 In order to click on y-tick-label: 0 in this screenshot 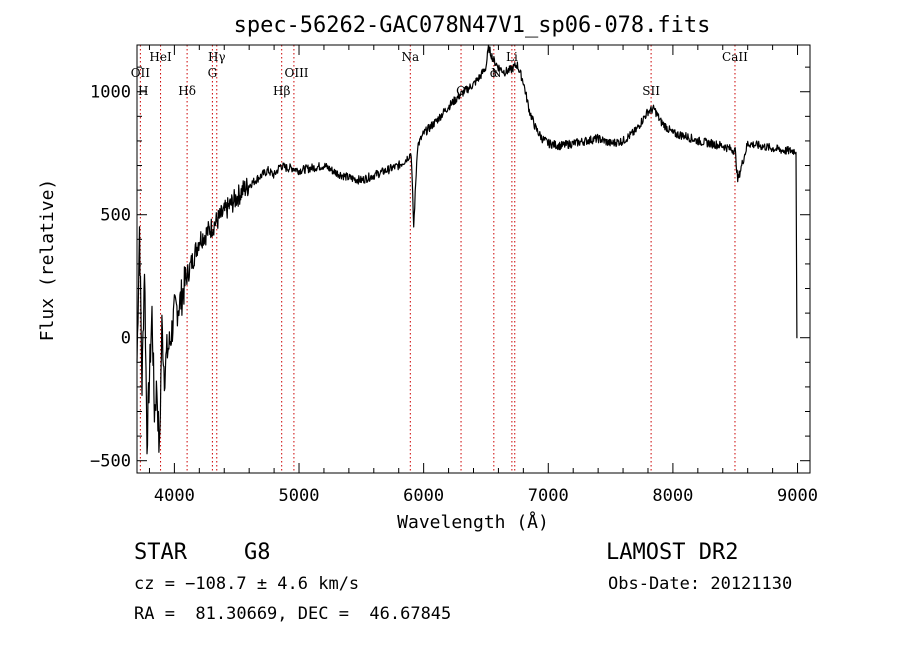, I will do `click(126, 339)`.